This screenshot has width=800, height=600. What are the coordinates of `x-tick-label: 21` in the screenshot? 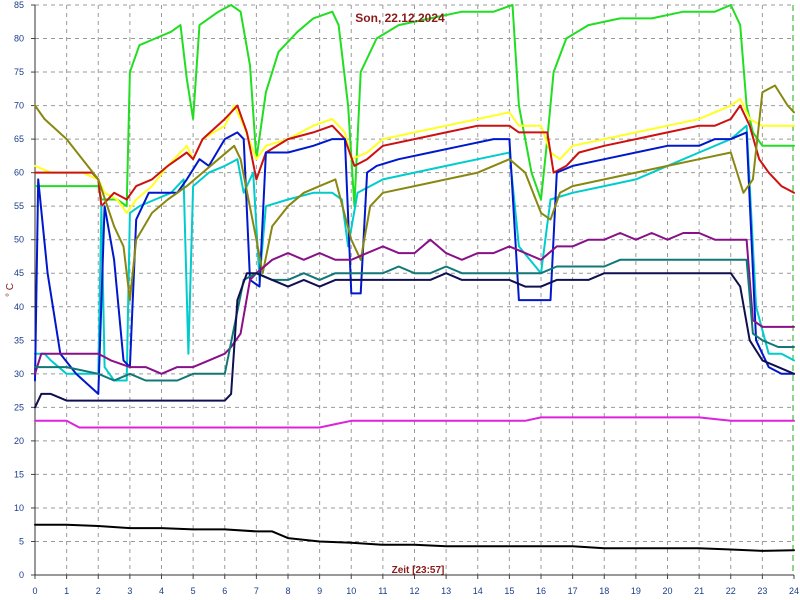 It's located at (699, 591).